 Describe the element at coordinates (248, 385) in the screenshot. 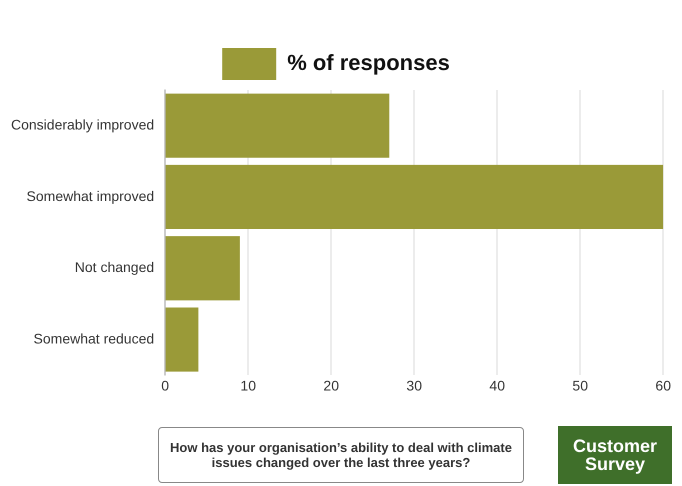

I see `x-tick-label: 10` at that location.